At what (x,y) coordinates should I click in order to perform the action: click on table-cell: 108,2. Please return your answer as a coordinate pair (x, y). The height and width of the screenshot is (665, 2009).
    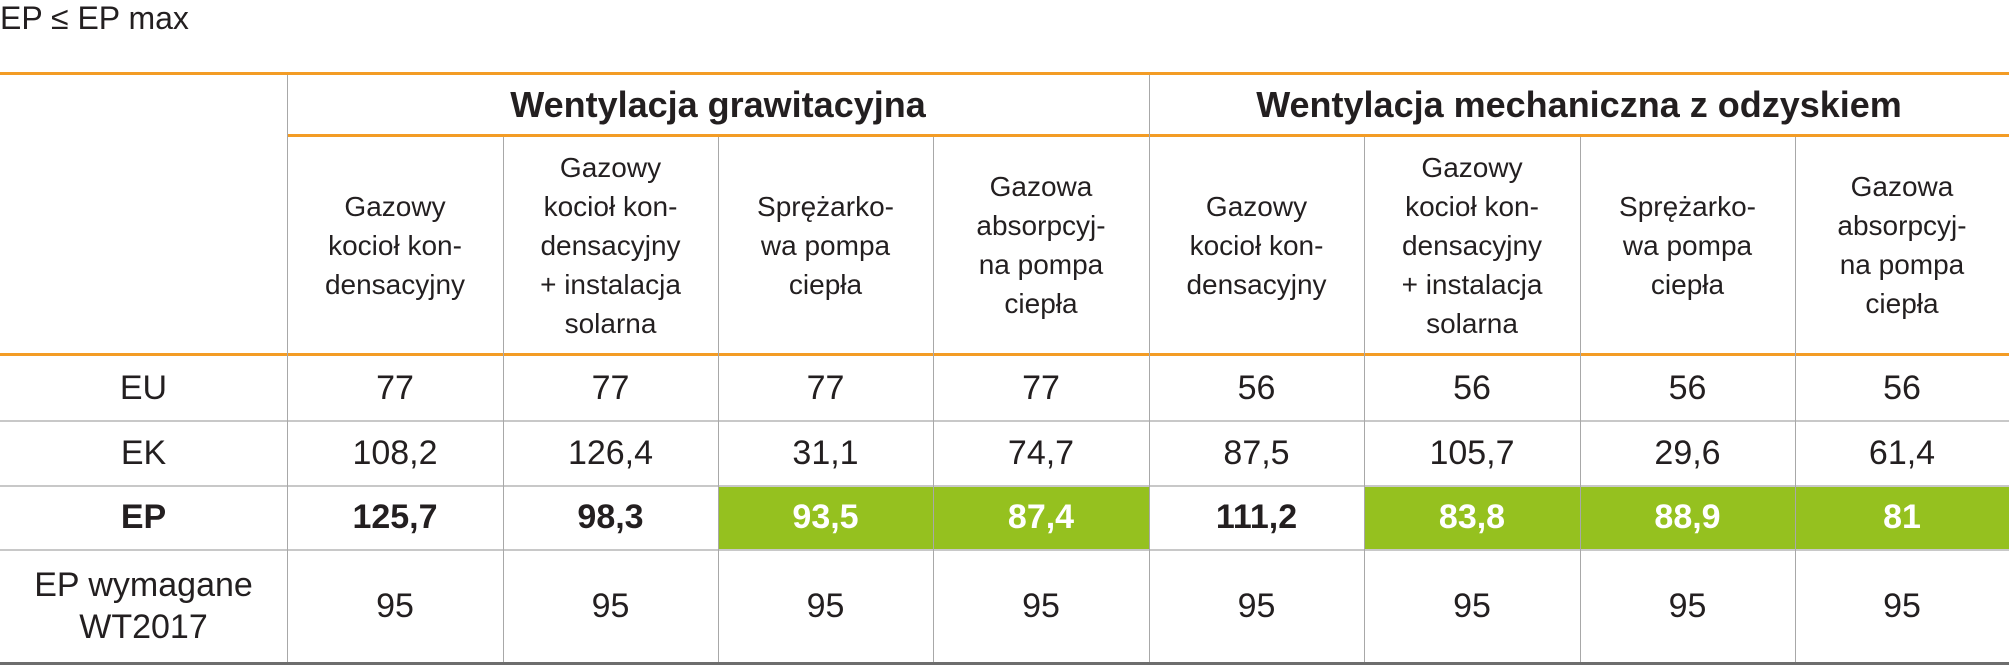
    Looking at the image, I should click on (395, 452).